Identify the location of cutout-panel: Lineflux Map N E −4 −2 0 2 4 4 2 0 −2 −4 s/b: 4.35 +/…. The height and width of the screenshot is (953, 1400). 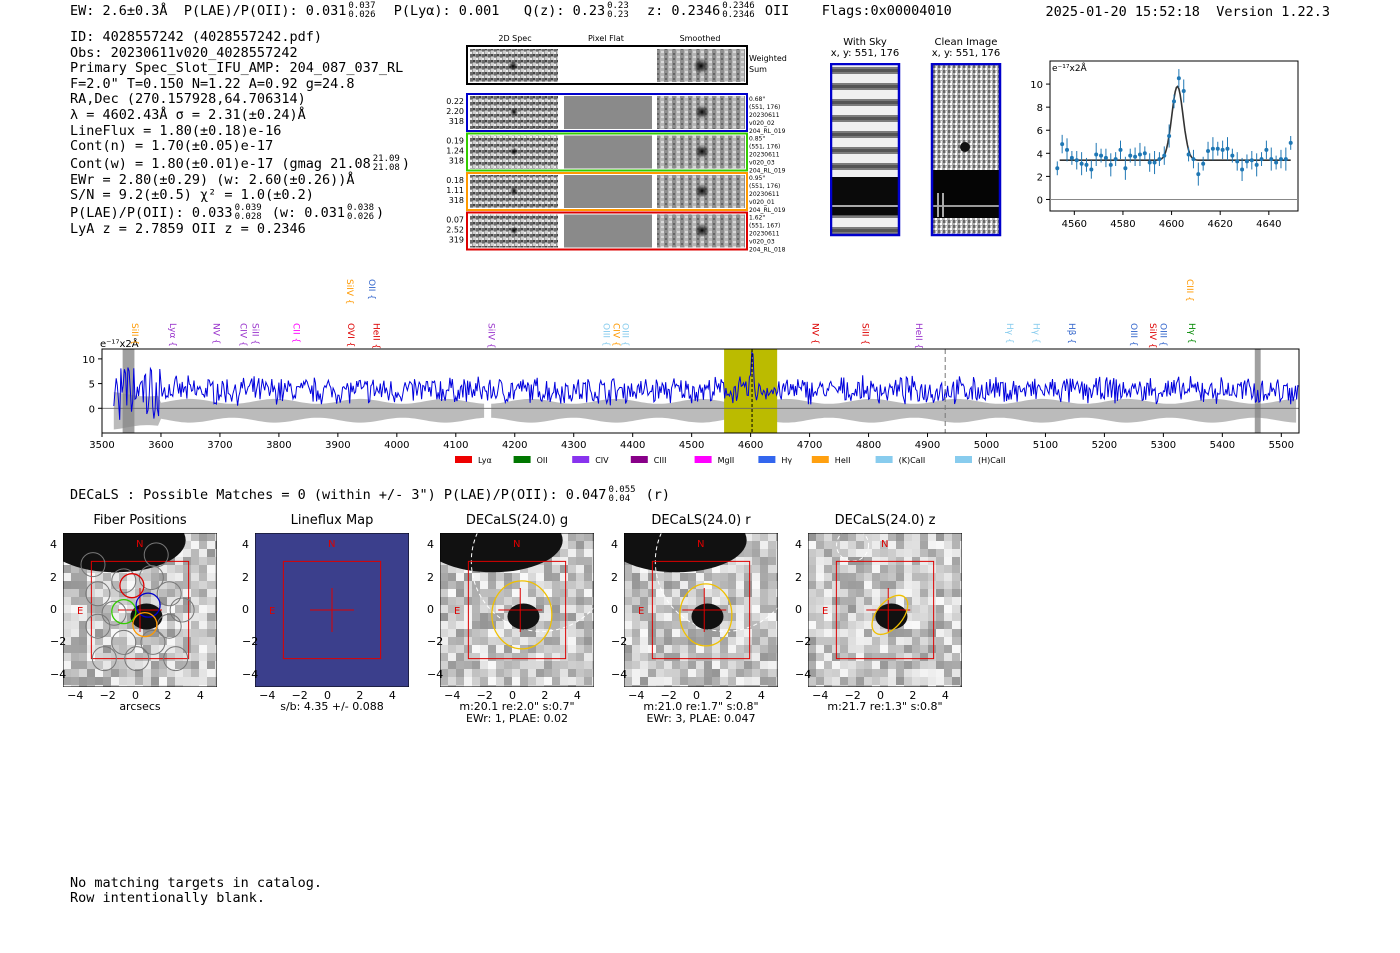
(325, 613).